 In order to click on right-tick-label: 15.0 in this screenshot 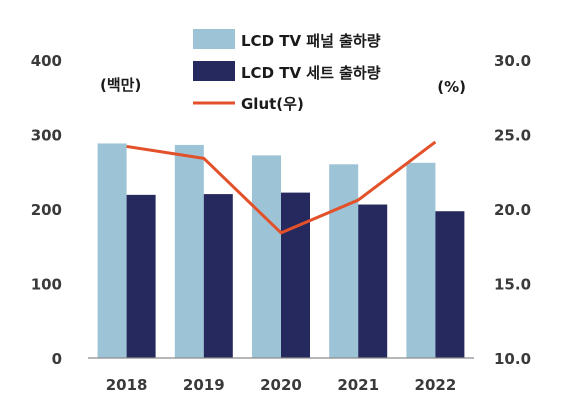, I will do `click(512, 285)`.